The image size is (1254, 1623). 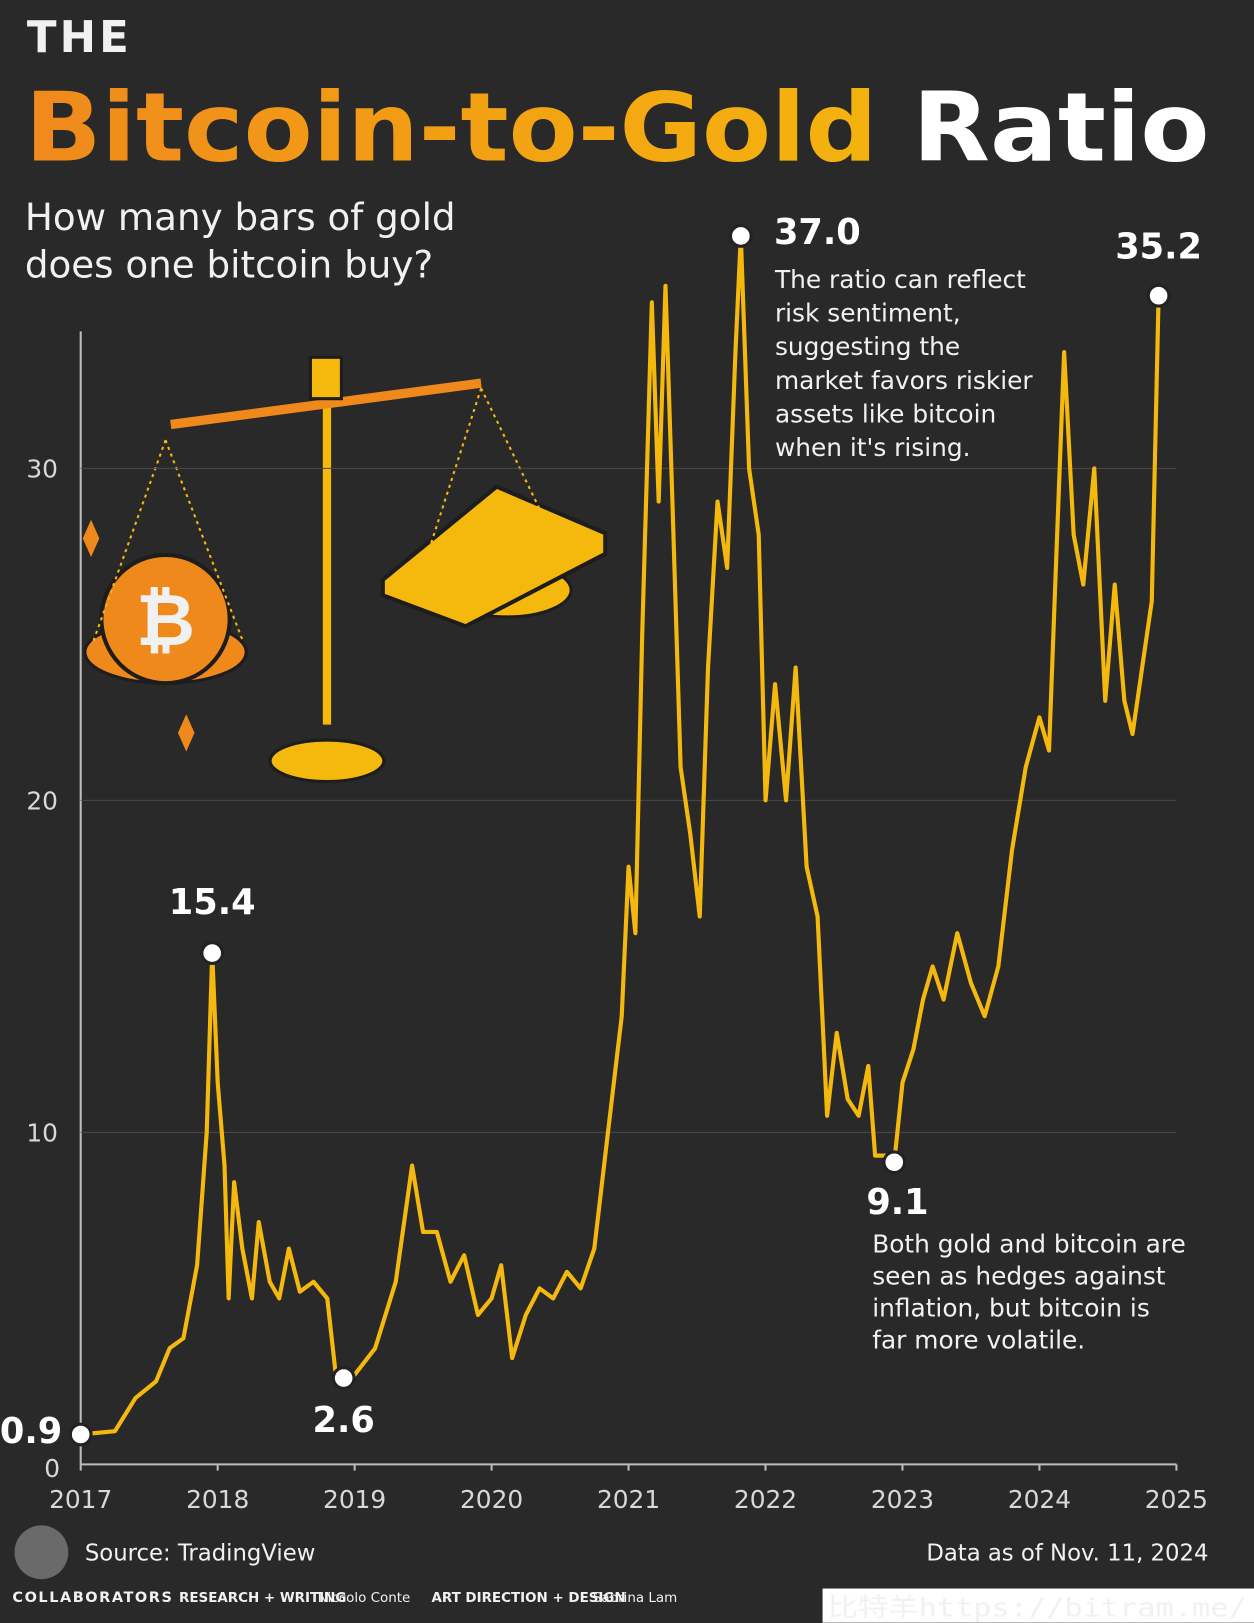 What do you see at coordinates (92, 1598) in the screenshot?
I see `credit-brand: COLLABORATORS` at bounding box center [92, 1598].